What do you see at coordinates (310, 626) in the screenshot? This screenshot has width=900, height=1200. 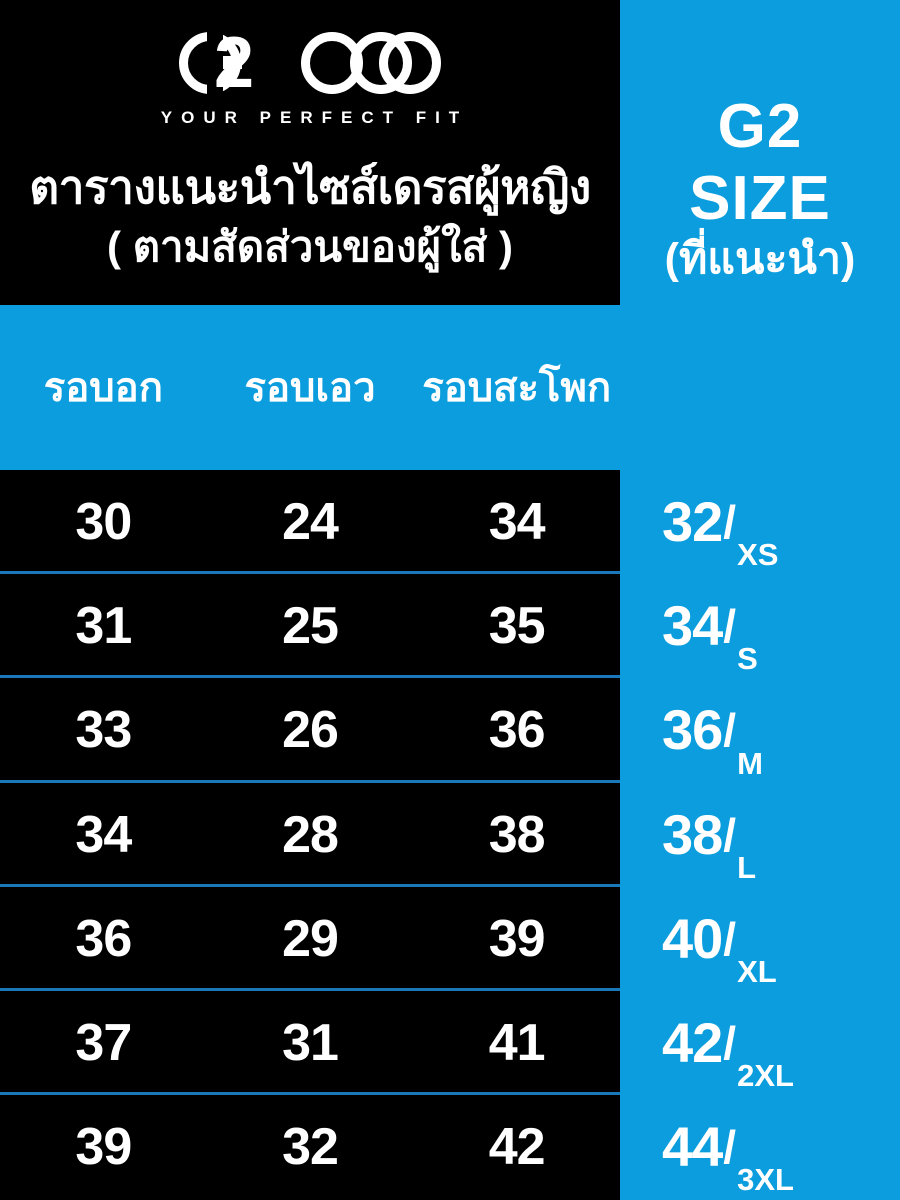 I see `cell-waist: 25` at bounding box center [310, 626].